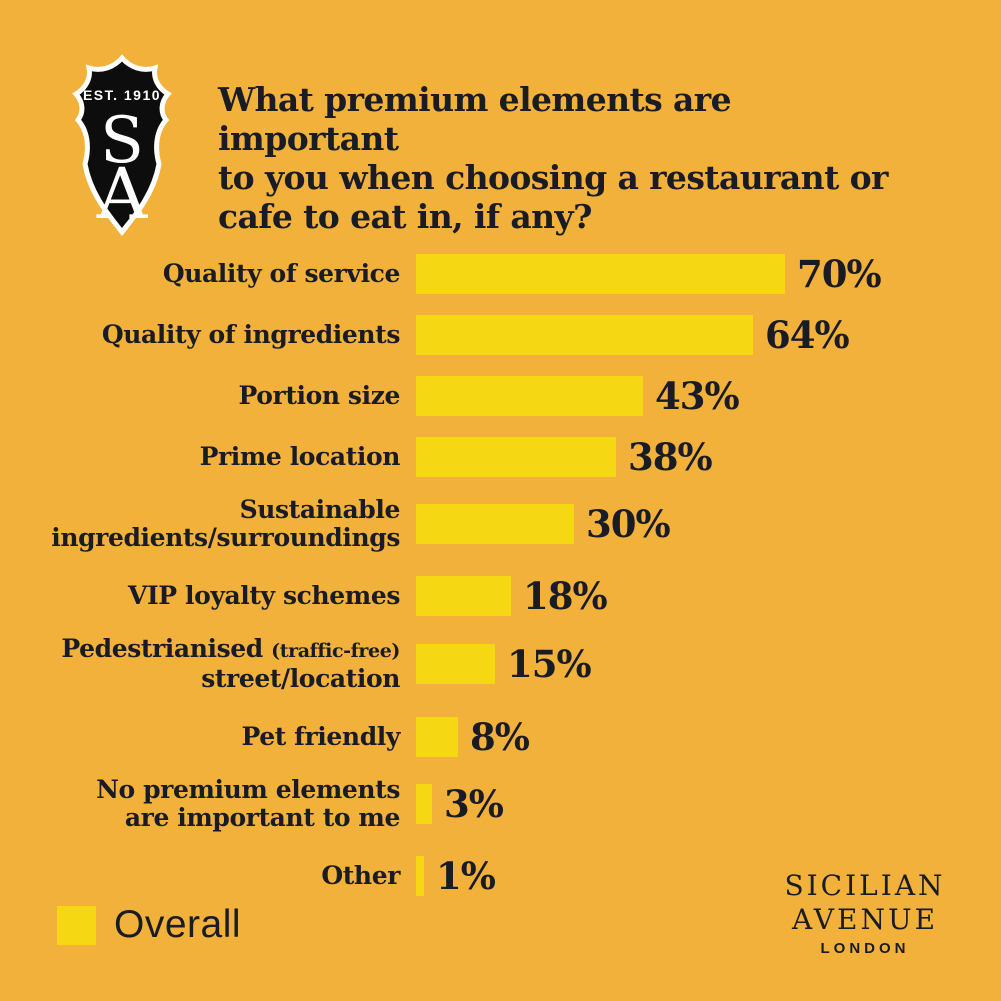  What do you see at coordinates (500, 876) in the screenshot?
I see `chart-row: Other 1%` at bounding box center [500, 876].